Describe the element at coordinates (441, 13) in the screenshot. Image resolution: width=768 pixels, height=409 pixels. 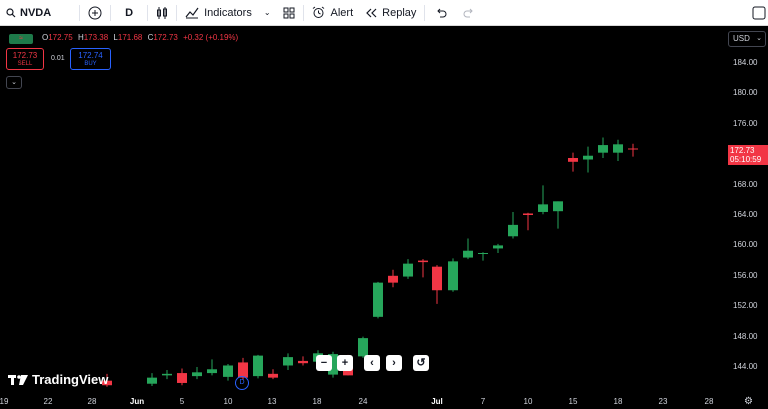
I see `undo-button` at that location.